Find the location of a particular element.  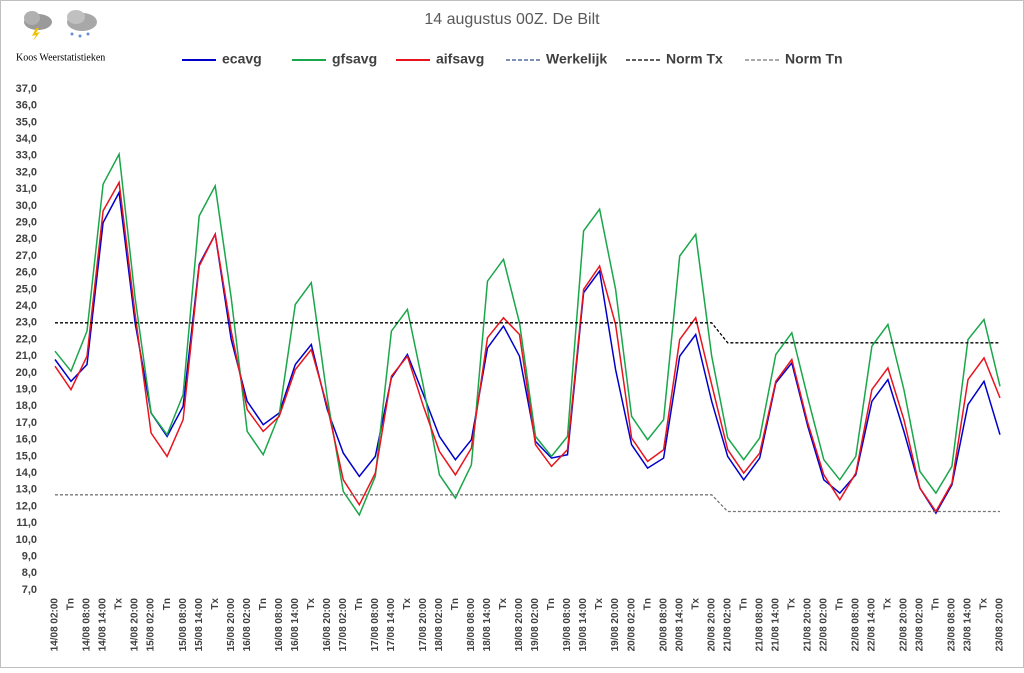

x-tick-label: 15/08 08:00 is located at coordinates (183, 625).